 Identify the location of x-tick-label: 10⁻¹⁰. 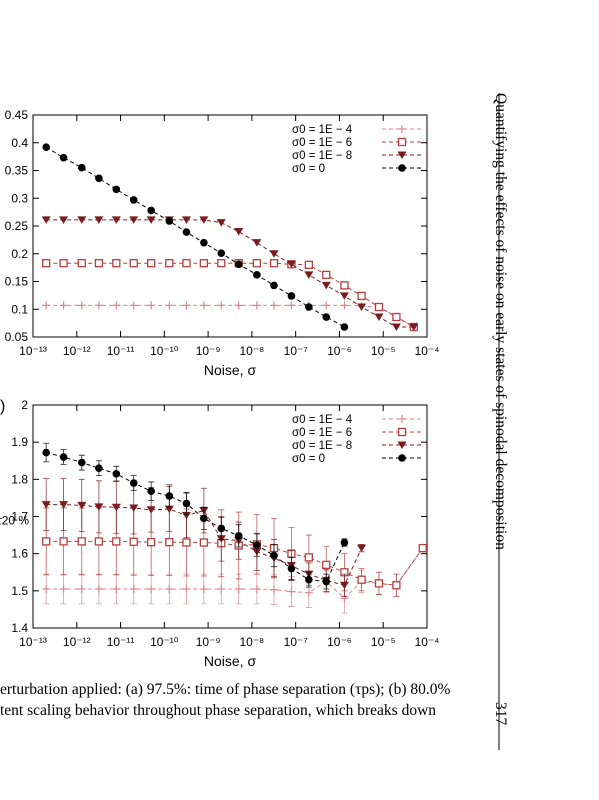
(164, 351).